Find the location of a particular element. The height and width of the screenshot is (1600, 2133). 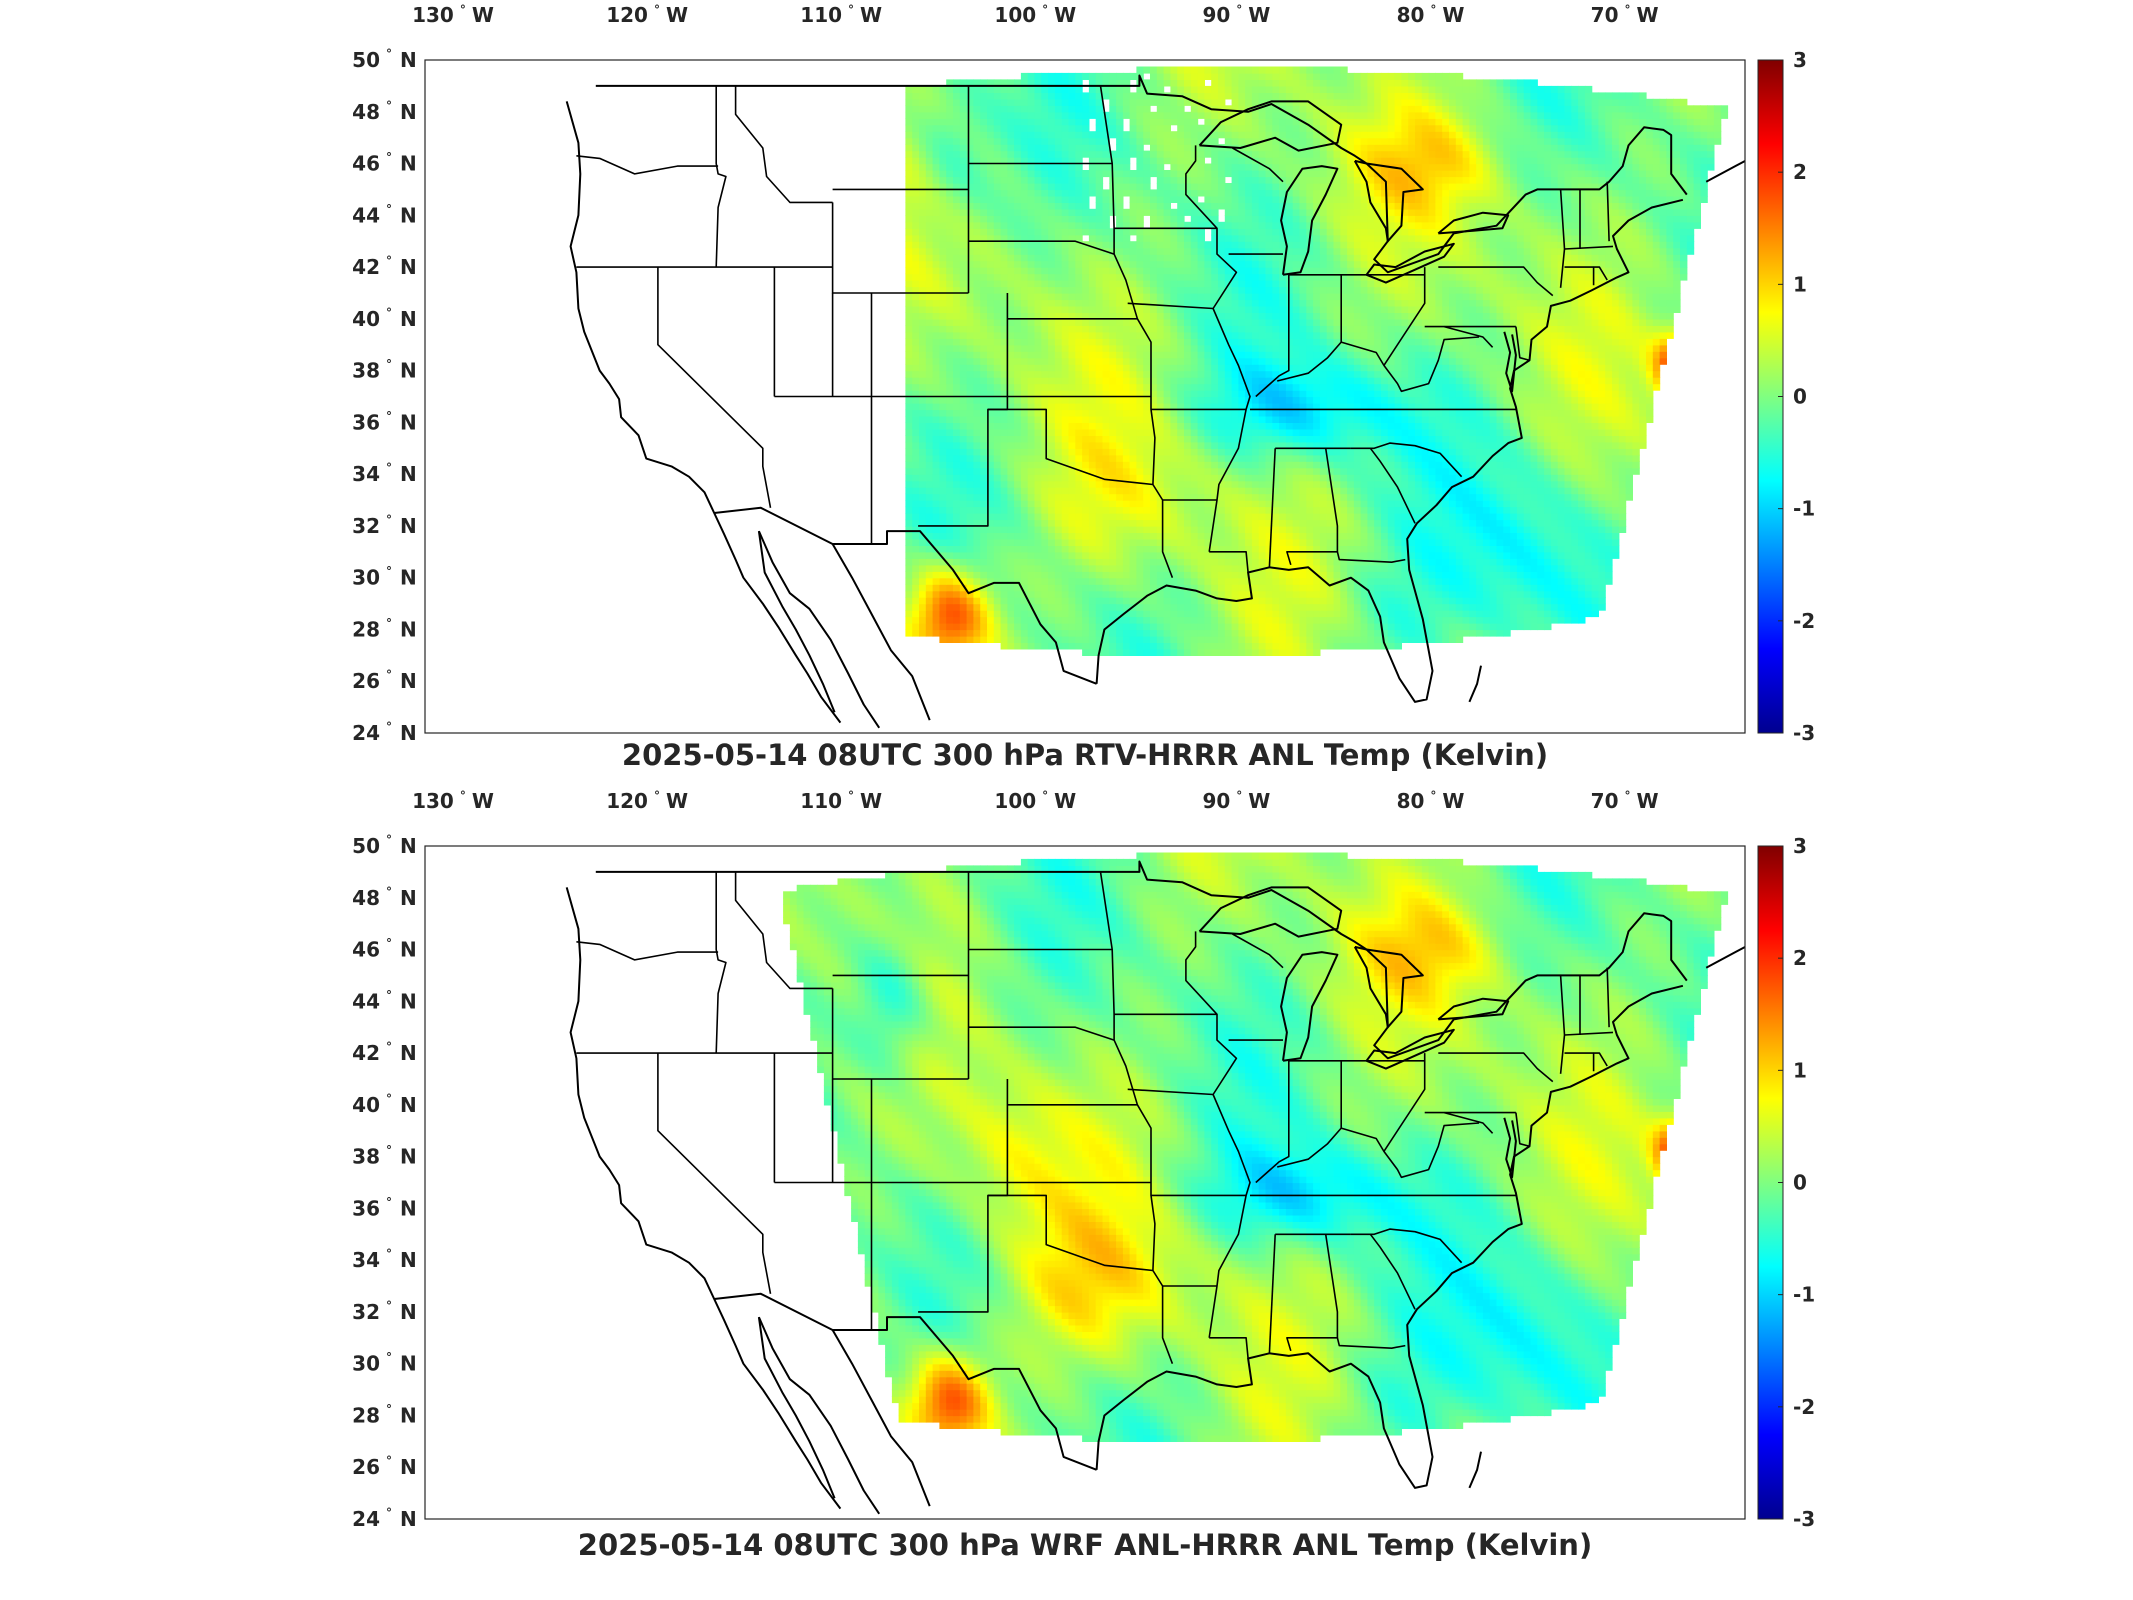

colorbar-tick-label: -1 is located at coordinates (1804, 509).